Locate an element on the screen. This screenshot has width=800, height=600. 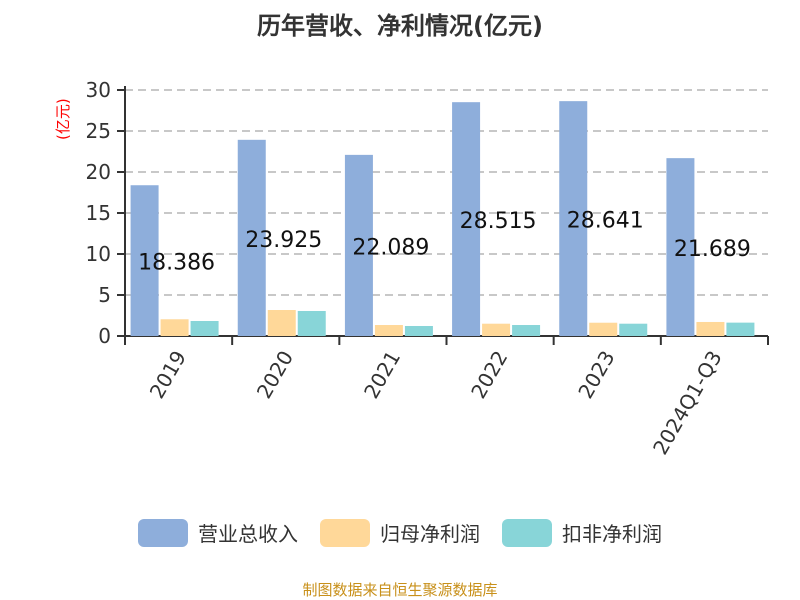
y-tick-label: 30 is located at coordinates (98, 90).